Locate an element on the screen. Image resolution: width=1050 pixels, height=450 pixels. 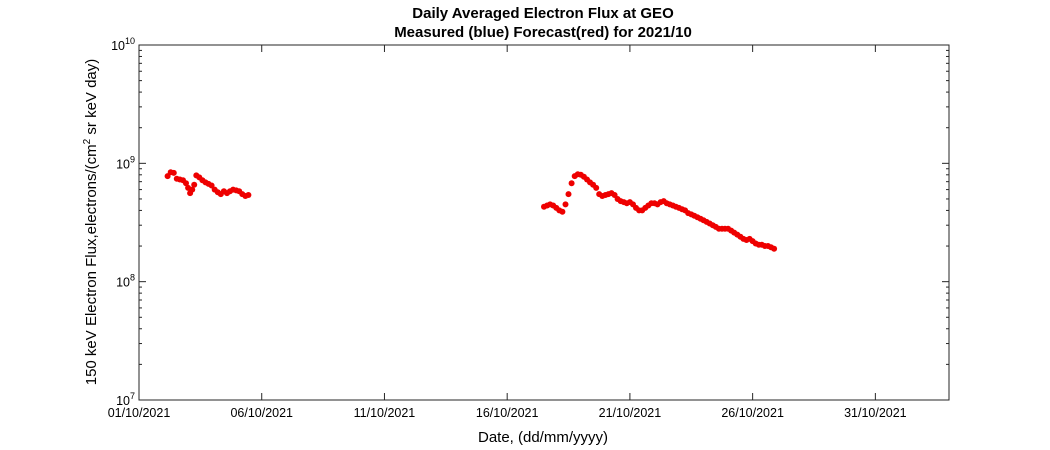
y-axis-label-tail: sr keV day) is located at coordinates (91, 99).